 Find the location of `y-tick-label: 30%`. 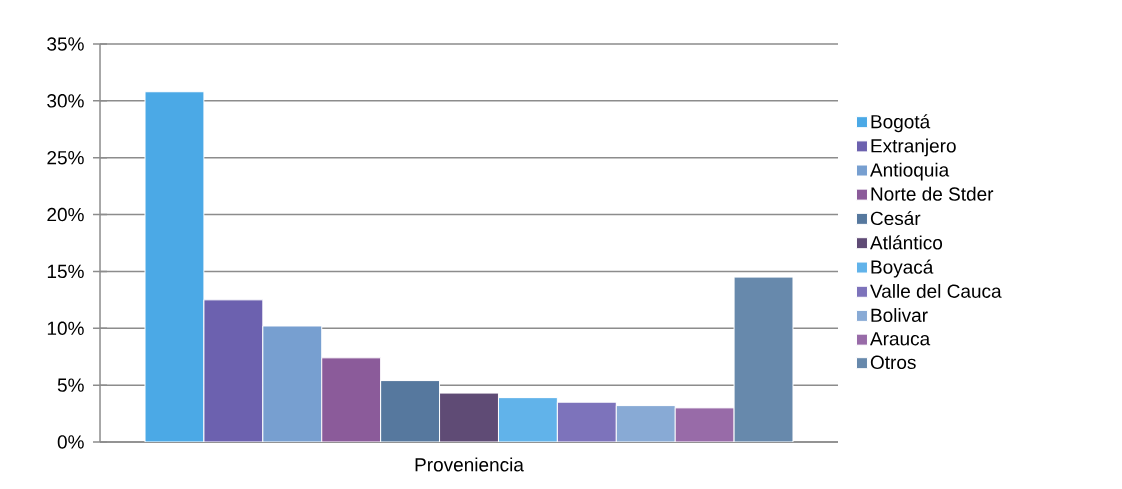

y-tick-label: 30% is located at coordinates (65, 101).